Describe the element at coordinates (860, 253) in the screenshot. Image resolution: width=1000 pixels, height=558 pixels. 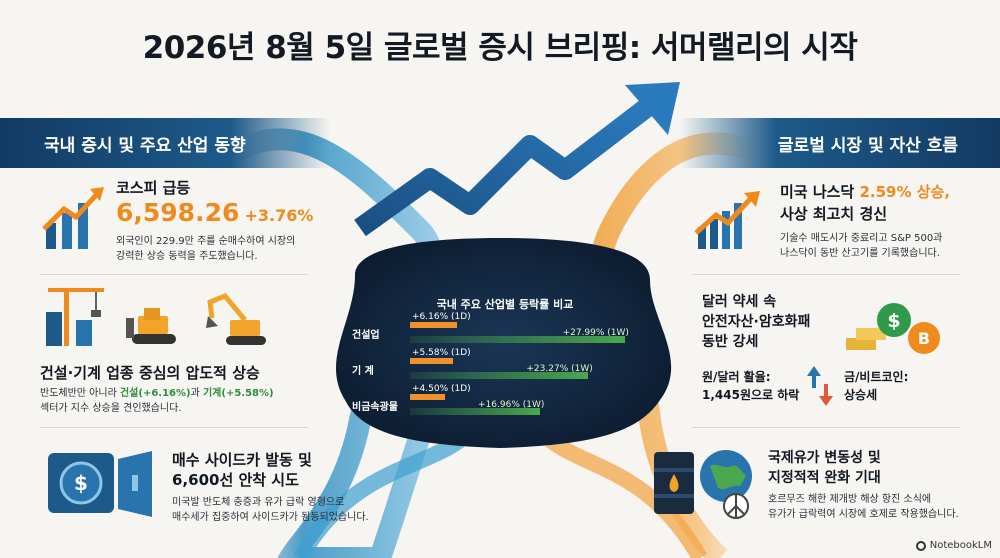
I see `nasdaq-desc-line2: 나스닥이 동반 산고기를 기록했습니다.` at that location.